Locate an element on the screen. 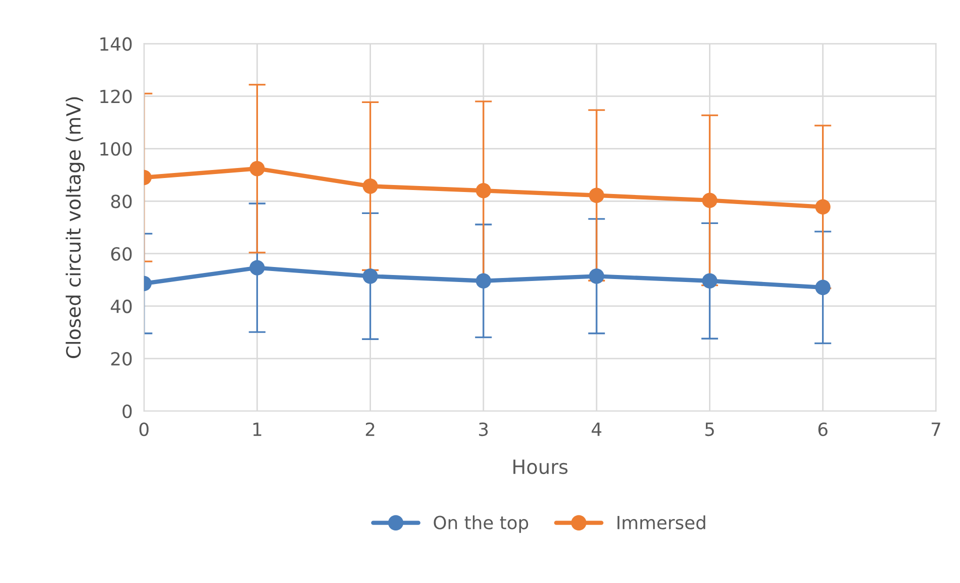 The height and width of the screenshot is (583, 960). x-tick-label: 1 is located at coordinates (257, 429).